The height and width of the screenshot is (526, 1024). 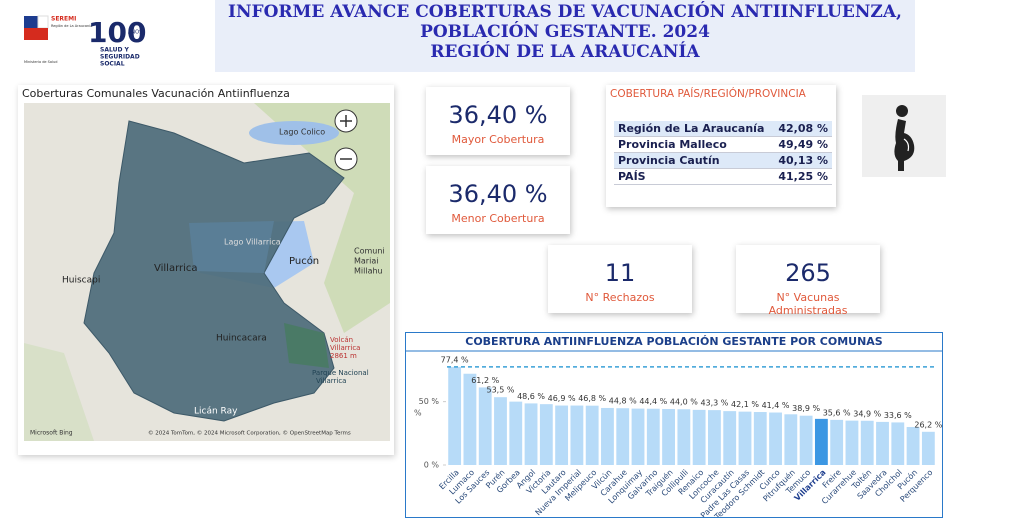 What do you see at coordinates (241, 339) in the screenshot?
I see `map-label: Huincacara` at bounding box center [241, 339].